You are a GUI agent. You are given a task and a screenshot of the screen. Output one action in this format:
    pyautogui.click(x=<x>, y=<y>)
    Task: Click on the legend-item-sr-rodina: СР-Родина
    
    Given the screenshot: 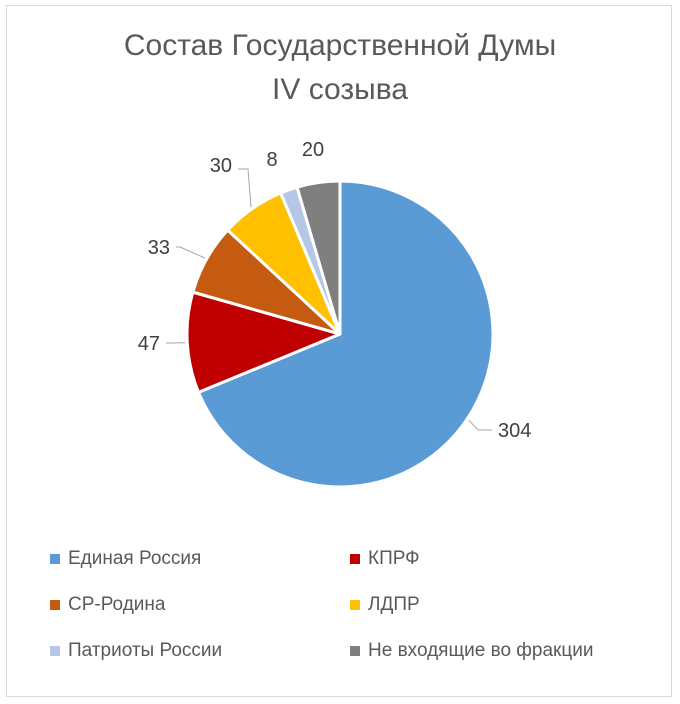 What is the action you would take?
    pyautogui.click(x=107, y=605)
    